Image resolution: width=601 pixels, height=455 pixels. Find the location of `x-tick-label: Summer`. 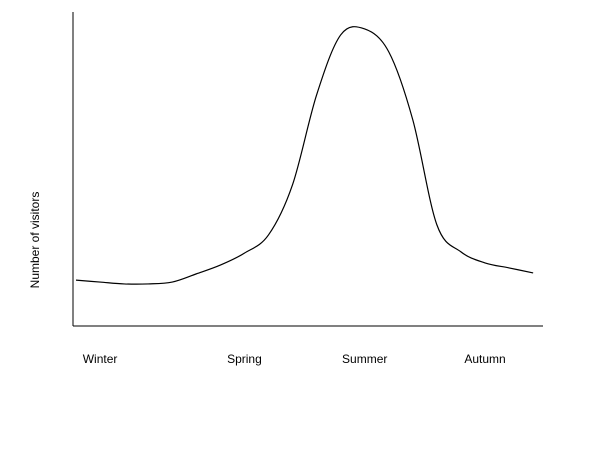

x-tick-label: Summer is located at coordinates (364, 359).